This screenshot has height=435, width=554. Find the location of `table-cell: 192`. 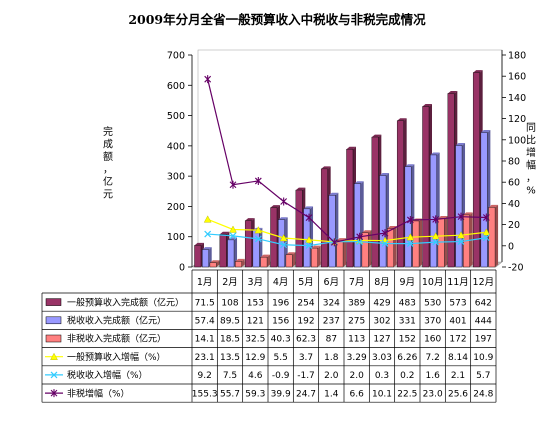

table-cell: 192 is located at coordinates (305, 322).